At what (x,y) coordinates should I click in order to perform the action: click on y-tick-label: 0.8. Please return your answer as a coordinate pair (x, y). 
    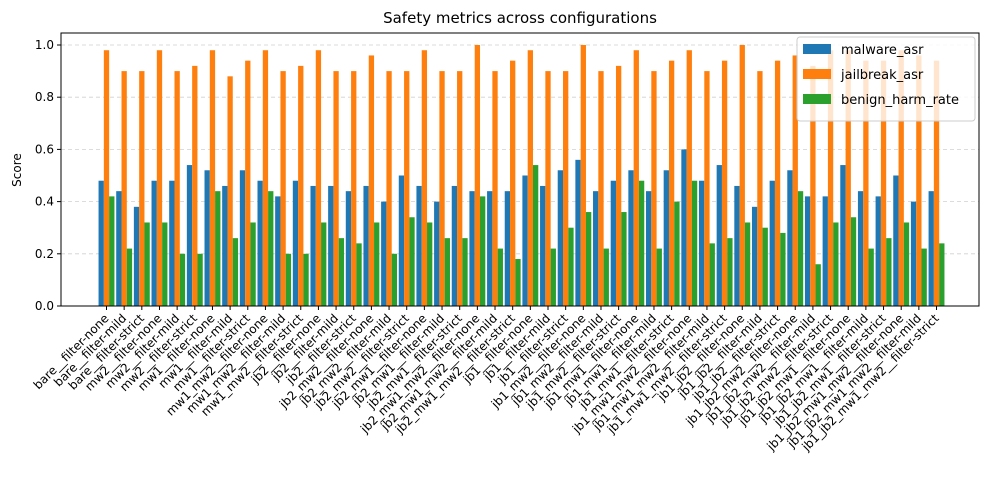
    Looking at the image, I should click on (44, 97).